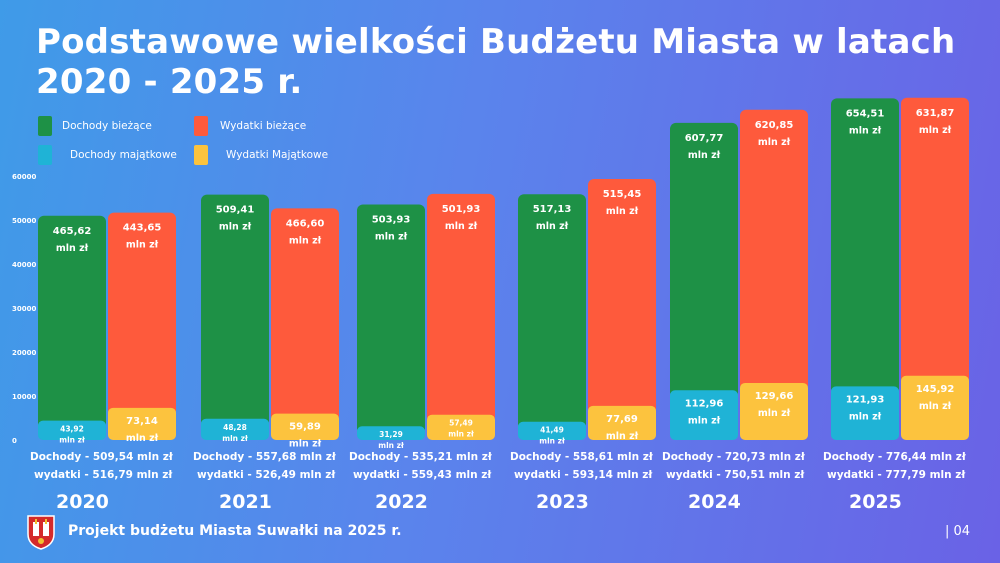 The image size is (1000, 563). Describe the element at coordinates (45, 126) in the screenshot. I see `legend-swatch-dochody-biezace` at that location.